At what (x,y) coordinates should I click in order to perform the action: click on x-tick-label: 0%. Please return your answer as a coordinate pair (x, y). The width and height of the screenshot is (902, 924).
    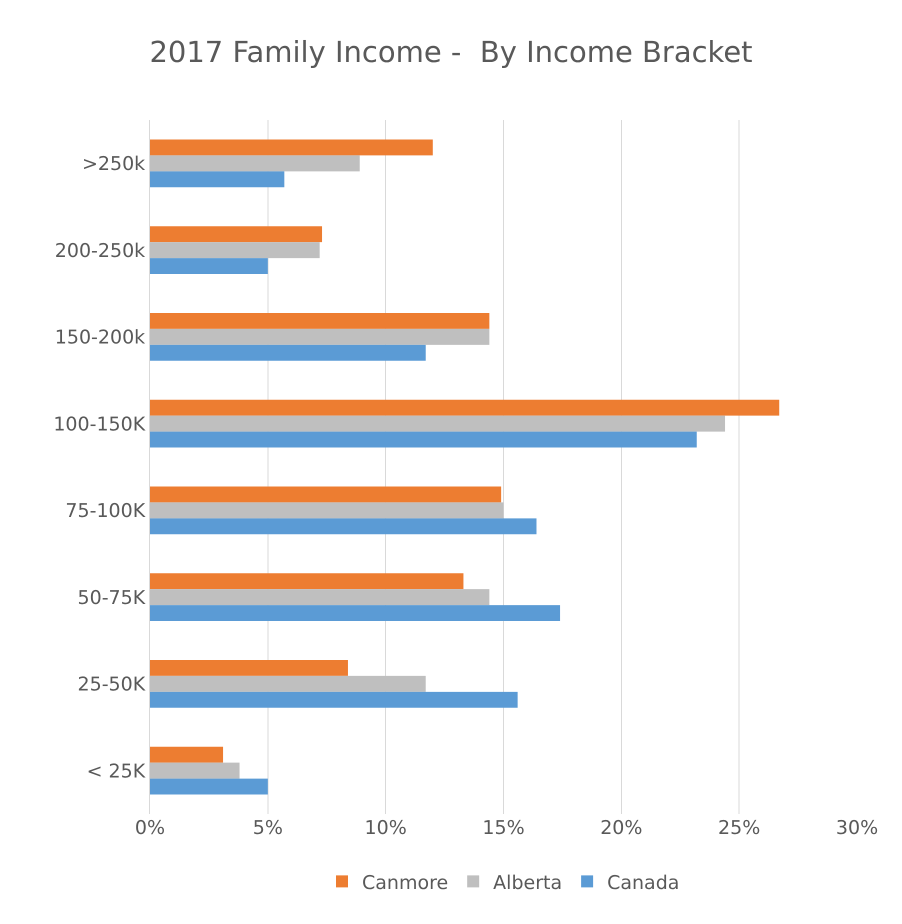
    Looking at the image, I should click on (150, 828).